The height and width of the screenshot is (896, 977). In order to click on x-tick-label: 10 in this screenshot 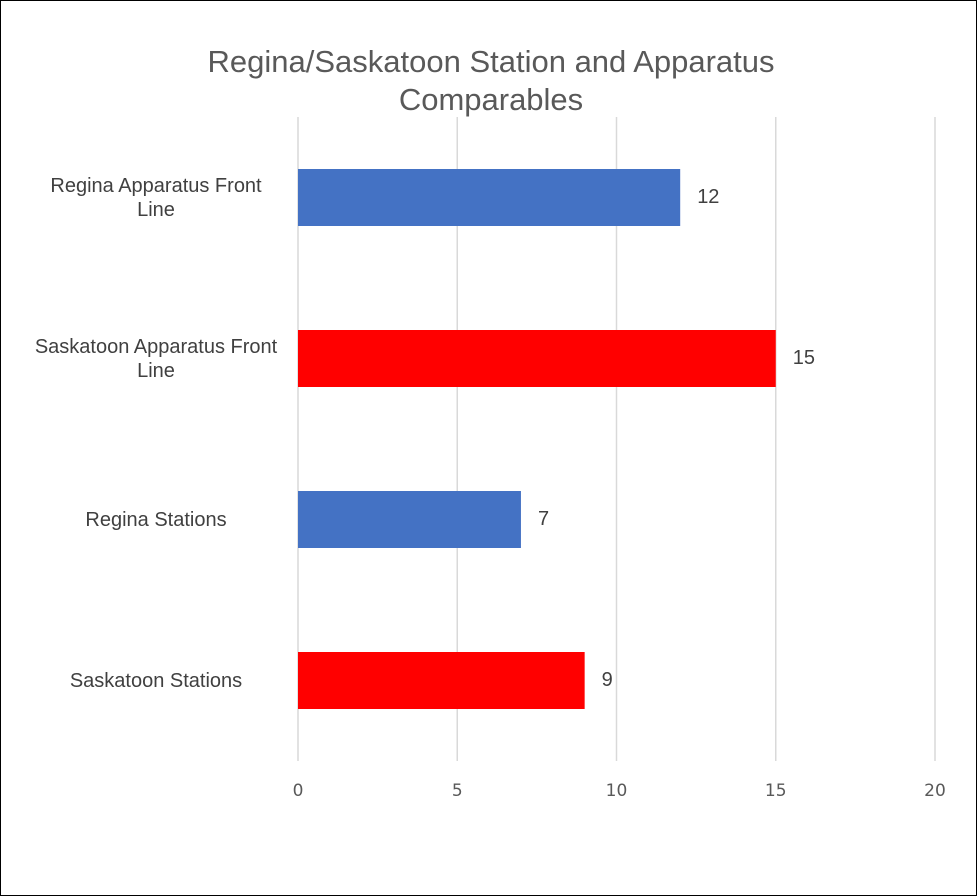, I will do `click(617, 791)`.